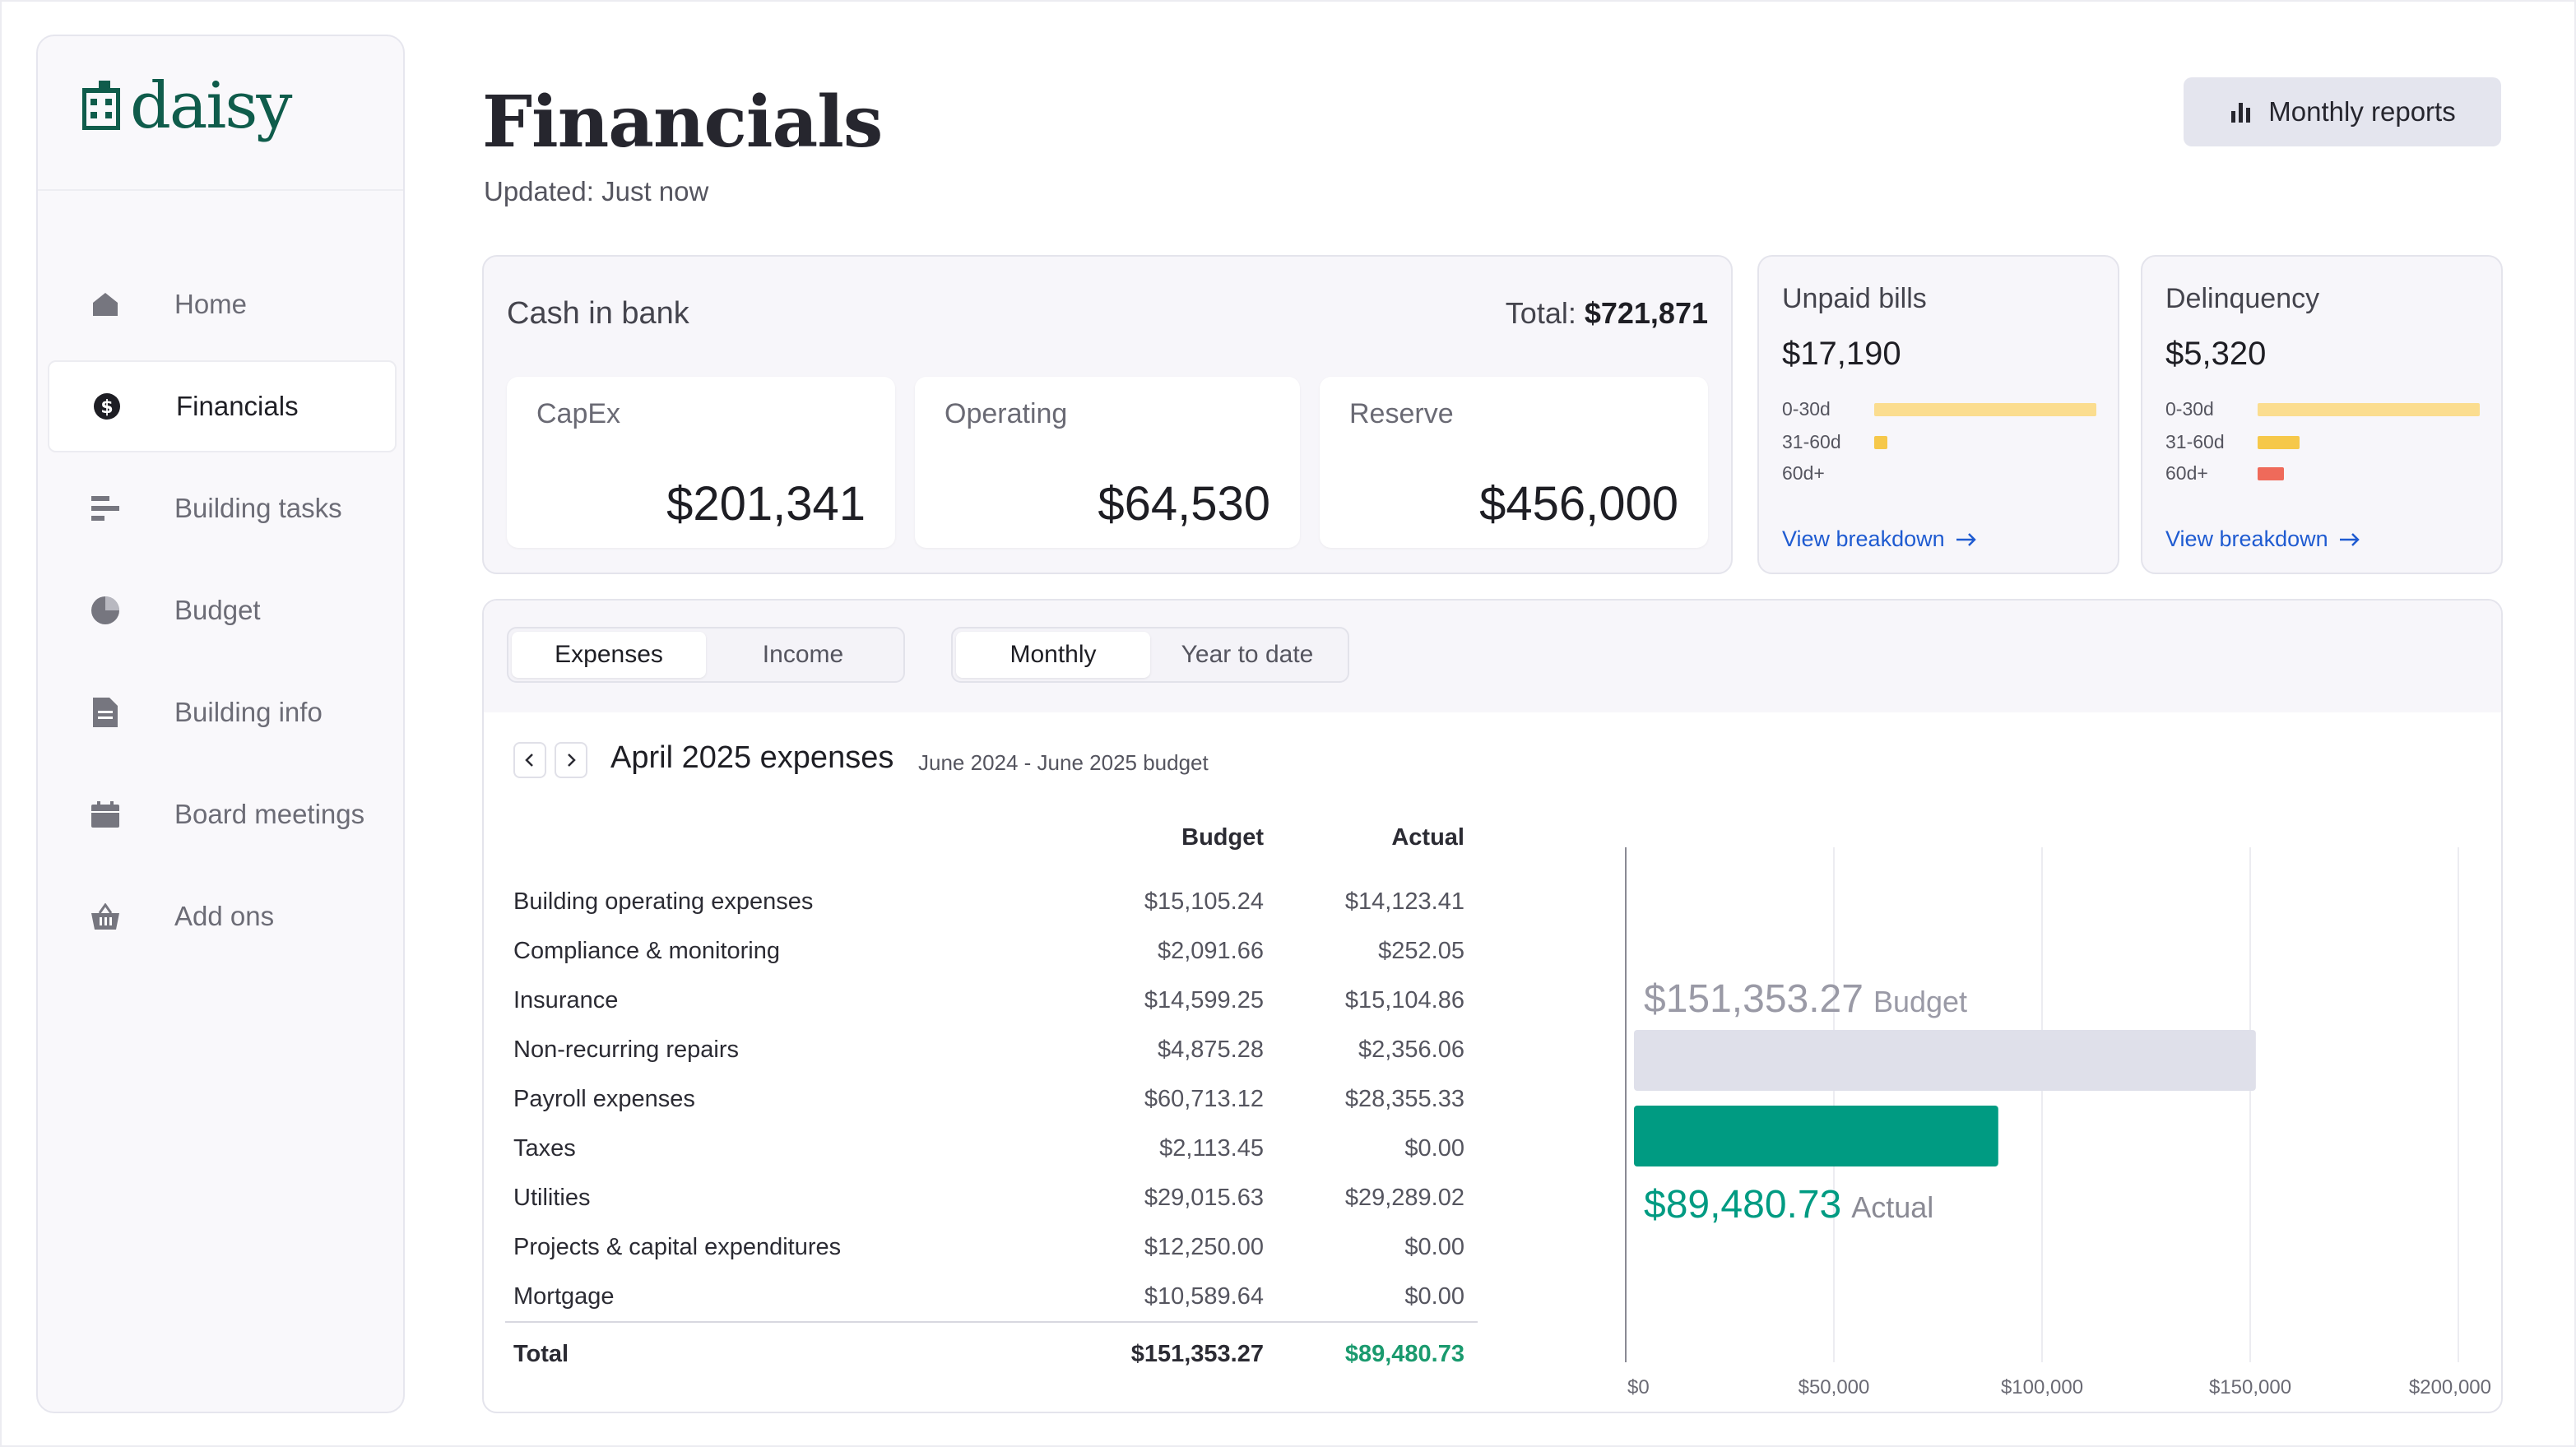 The width and height of the screenshot is (2576, 1447). What do you see at coordinates (1966, 539) in the screenshot?
I see `arrow-right-icon` at bounding box center [1966, 539].